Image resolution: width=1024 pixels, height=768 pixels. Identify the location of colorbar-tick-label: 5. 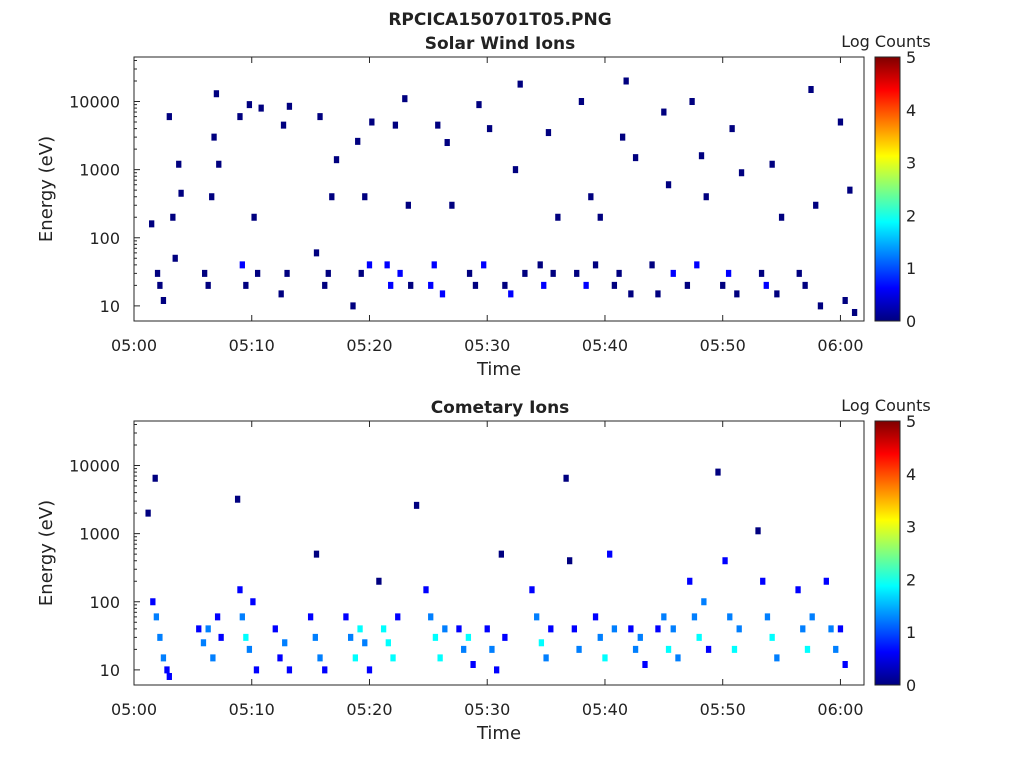
(911, 421).